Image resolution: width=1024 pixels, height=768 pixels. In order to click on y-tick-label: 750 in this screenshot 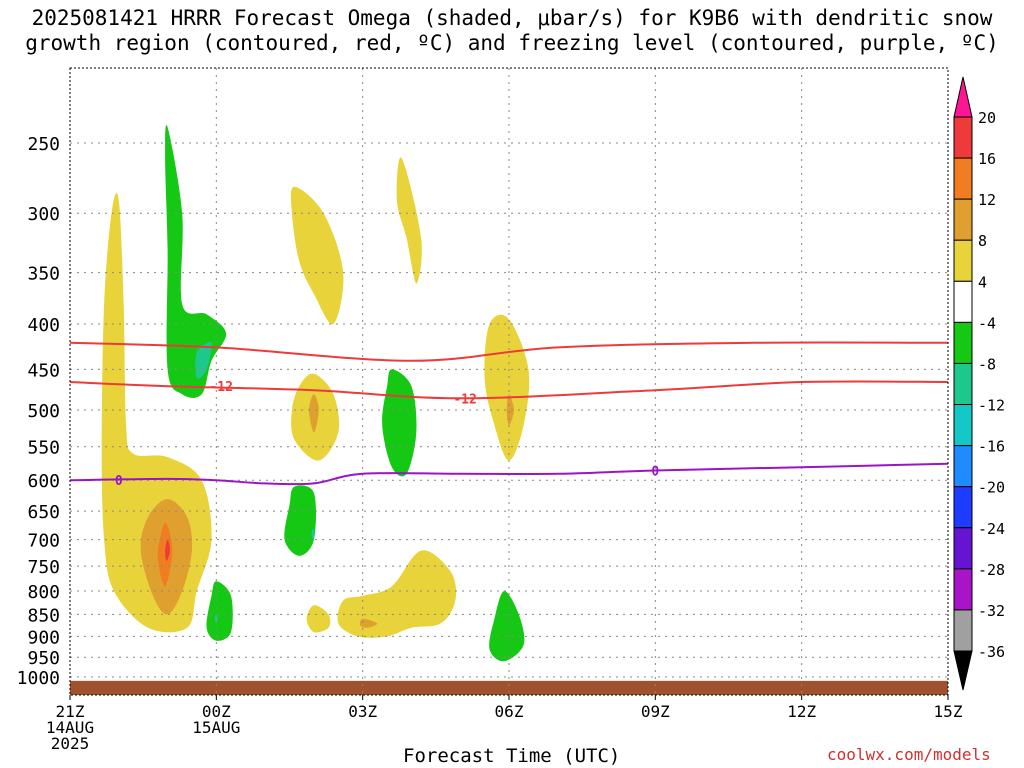, I will do `click(43, 567)`.